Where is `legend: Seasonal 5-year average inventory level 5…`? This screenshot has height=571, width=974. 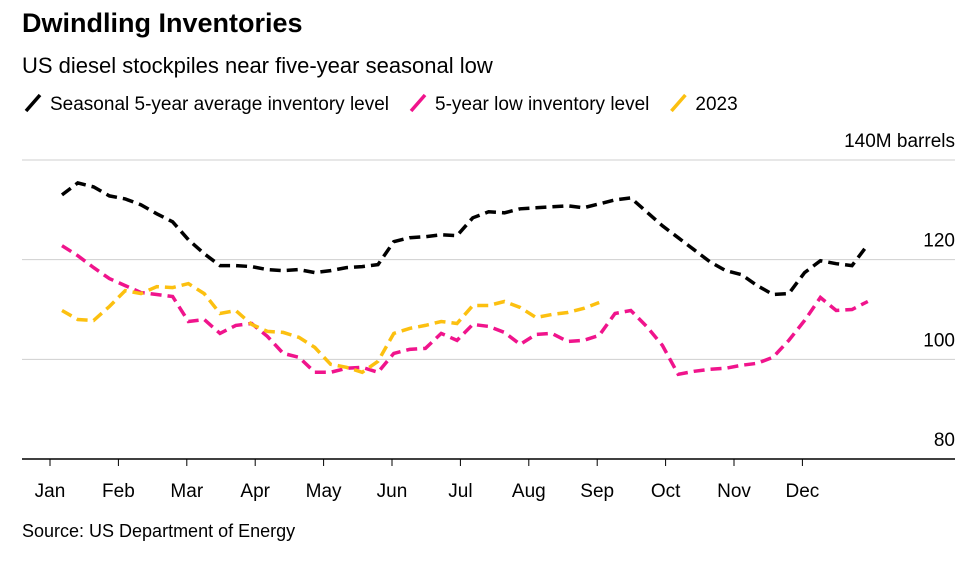
legend: Seasonal 5-year average inventory level 5… is located at coordinates (381, 104).